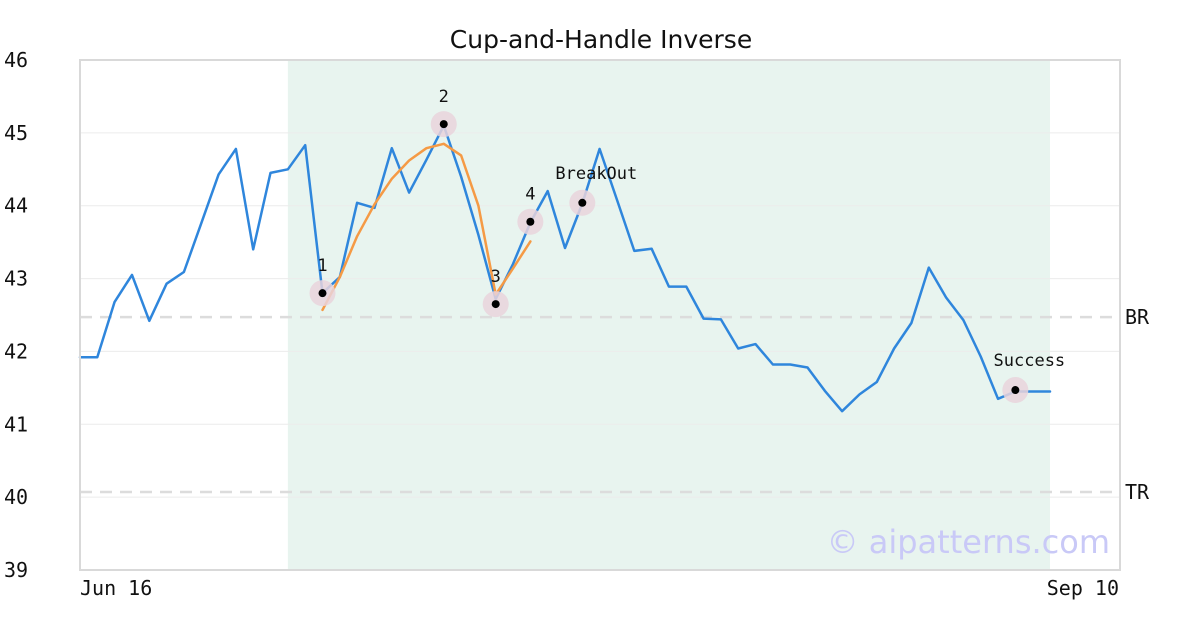 The height and width of the screenshot is (630, 1200). Describe the element at coordinates (16, 570) in the screenshot. I see `y-tick-label: 39` at that location.